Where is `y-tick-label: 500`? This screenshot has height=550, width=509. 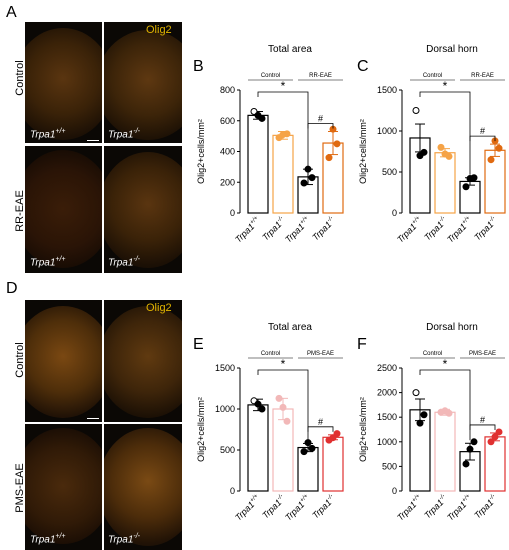
y-tick-label: 500 is located at coordinates (227, 450).